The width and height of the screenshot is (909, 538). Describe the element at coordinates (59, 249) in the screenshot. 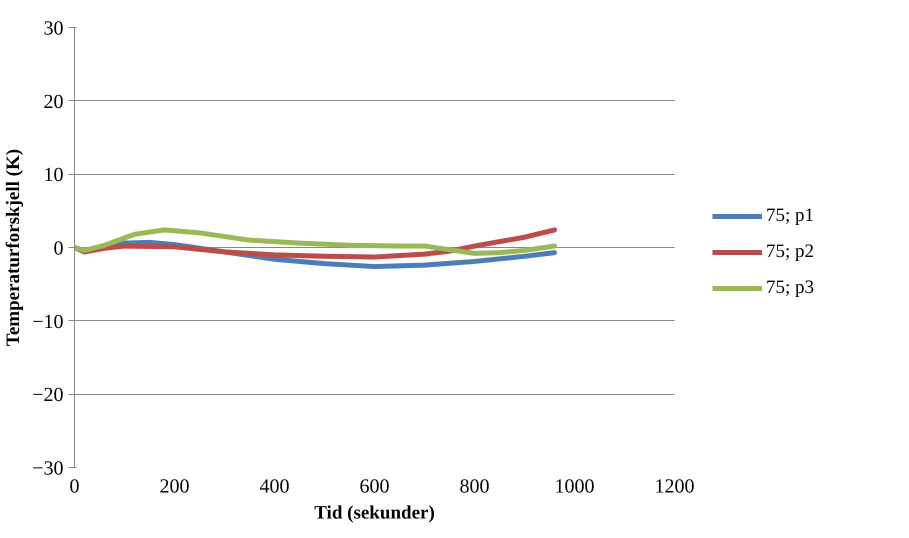

I see `y-tick-label: 0` at that location.